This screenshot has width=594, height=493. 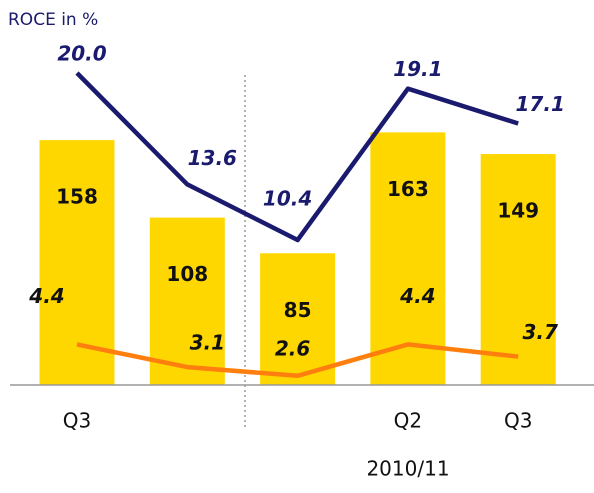 I want to click on line-label: 10.4, so click(x=287, y=199).